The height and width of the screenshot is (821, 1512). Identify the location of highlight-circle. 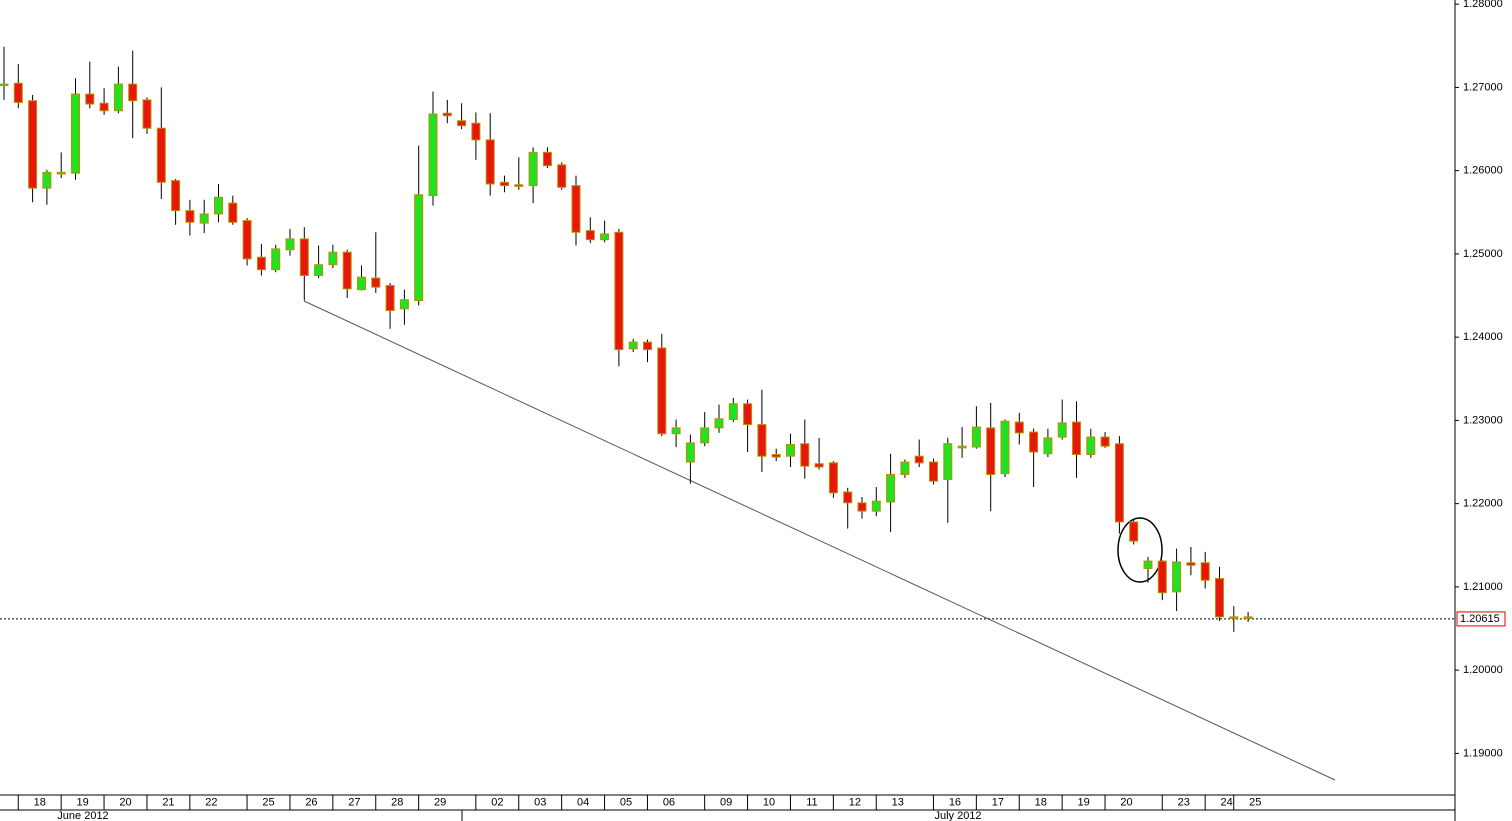
(1140, 550).